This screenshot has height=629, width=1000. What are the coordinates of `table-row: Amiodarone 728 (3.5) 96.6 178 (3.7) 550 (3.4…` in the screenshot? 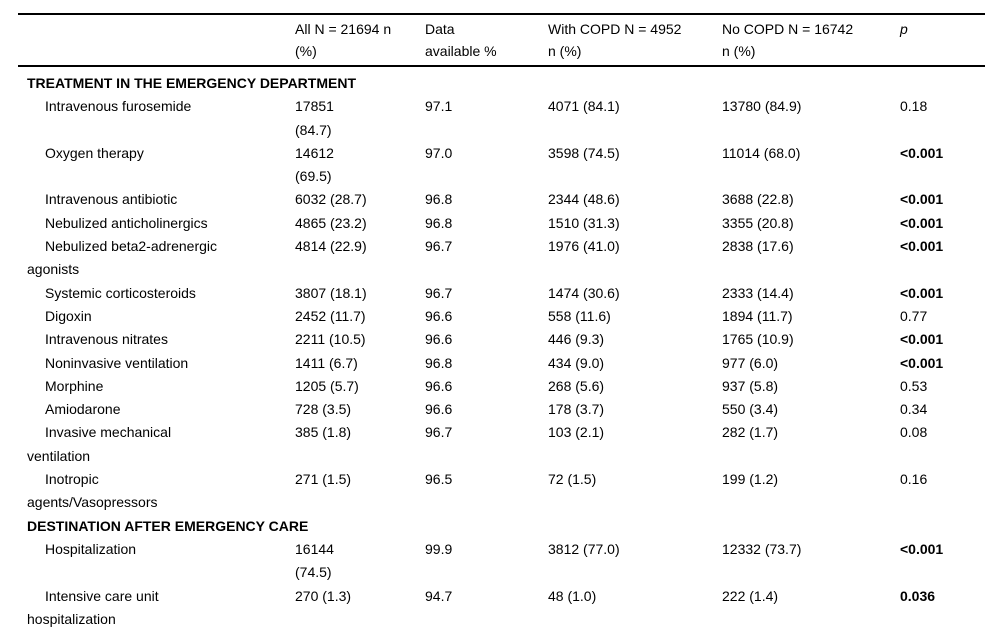 It's located at (501, 409).